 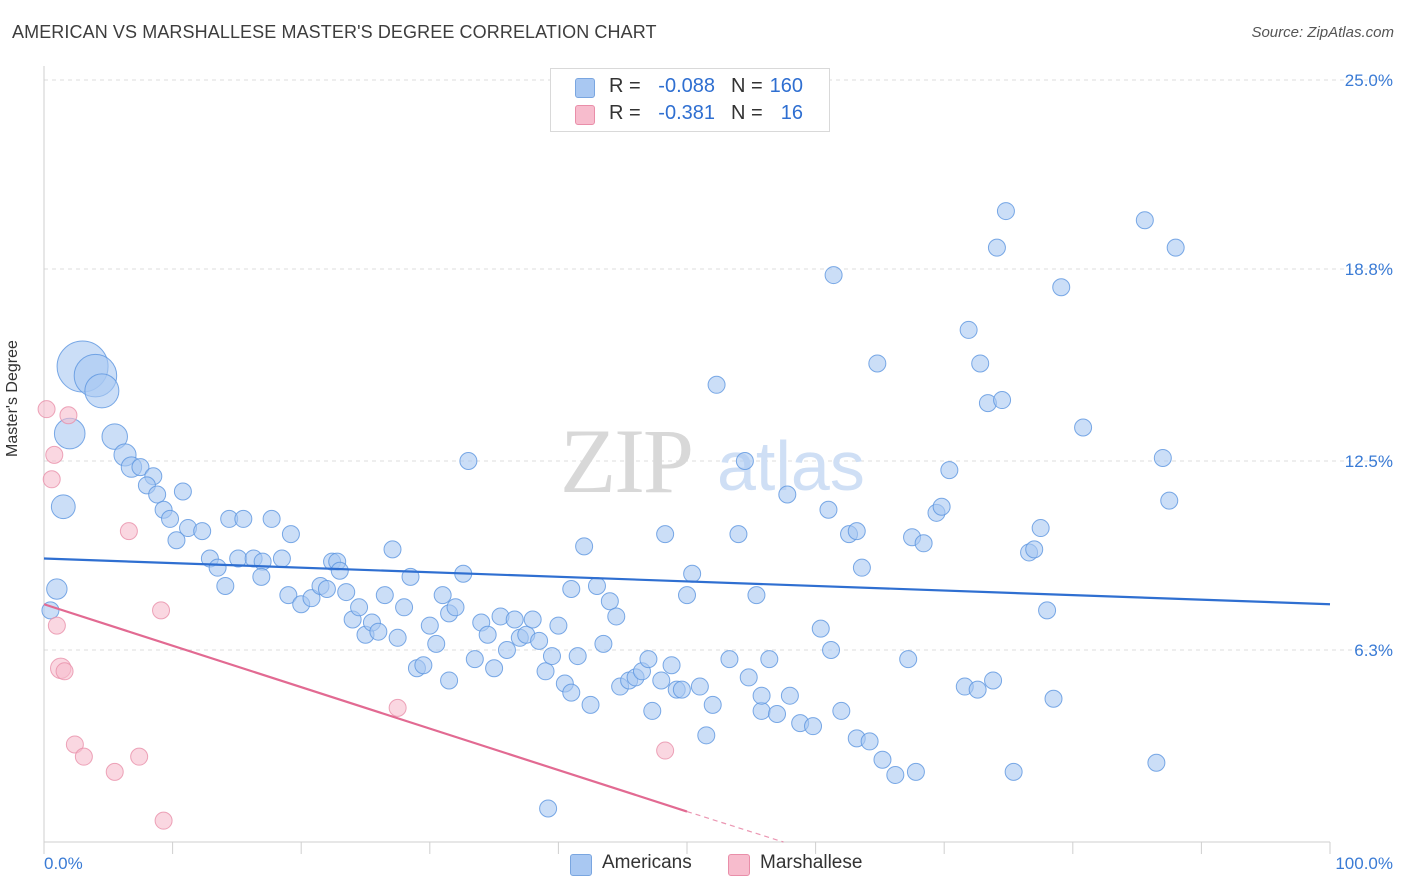 I want to click on legend-swatch-americans, so click(x=581, y=865).